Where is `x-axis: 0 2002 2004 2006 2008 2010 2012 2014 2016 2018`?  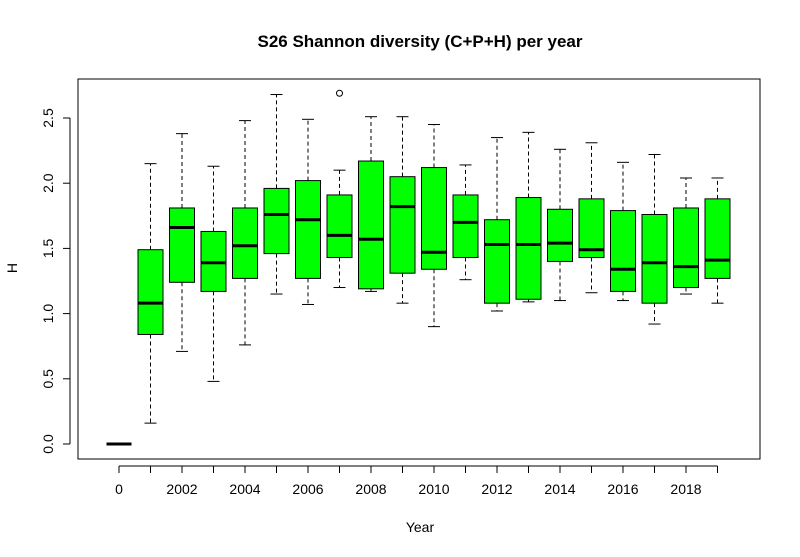
x-axis: 0 2002 2004 2006 2008 2010 2012 2014 2016 2018 is located at coordinates (416, 481).